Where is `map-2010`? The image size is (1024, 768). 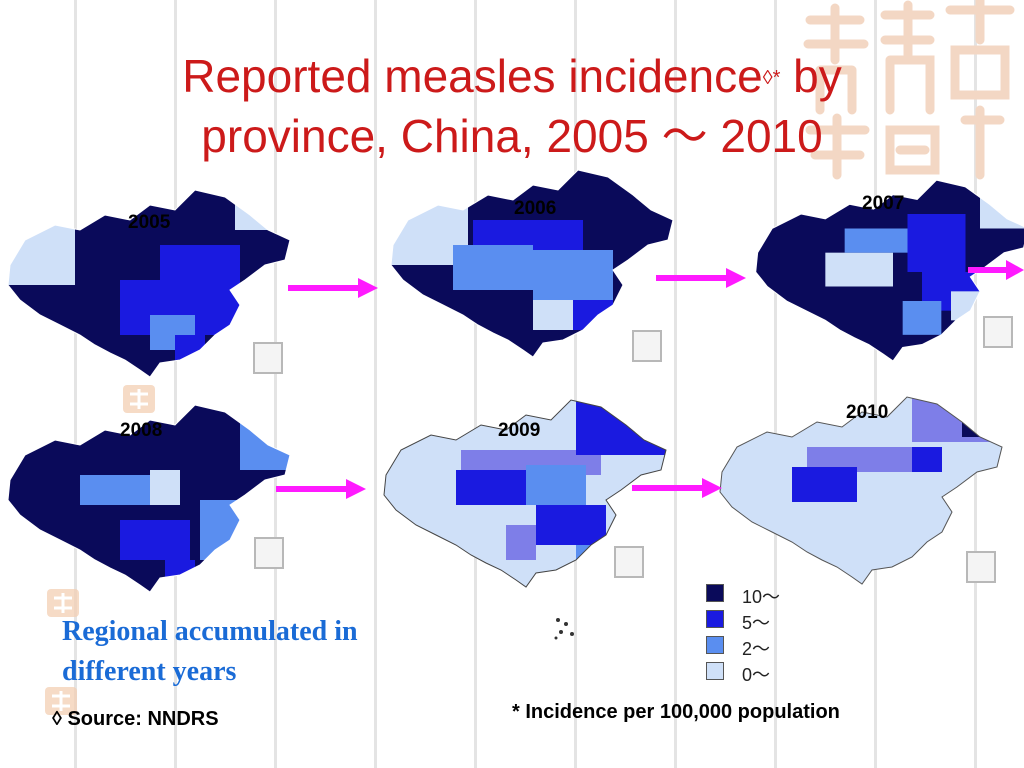
map-2010 is located at coordinates (861, 490).